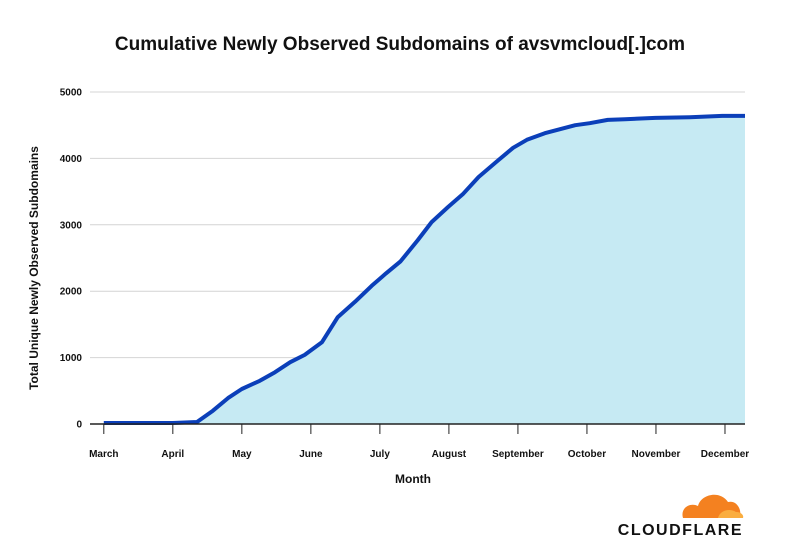  I want to click on y-tick-label: 0, so click(79, 425).